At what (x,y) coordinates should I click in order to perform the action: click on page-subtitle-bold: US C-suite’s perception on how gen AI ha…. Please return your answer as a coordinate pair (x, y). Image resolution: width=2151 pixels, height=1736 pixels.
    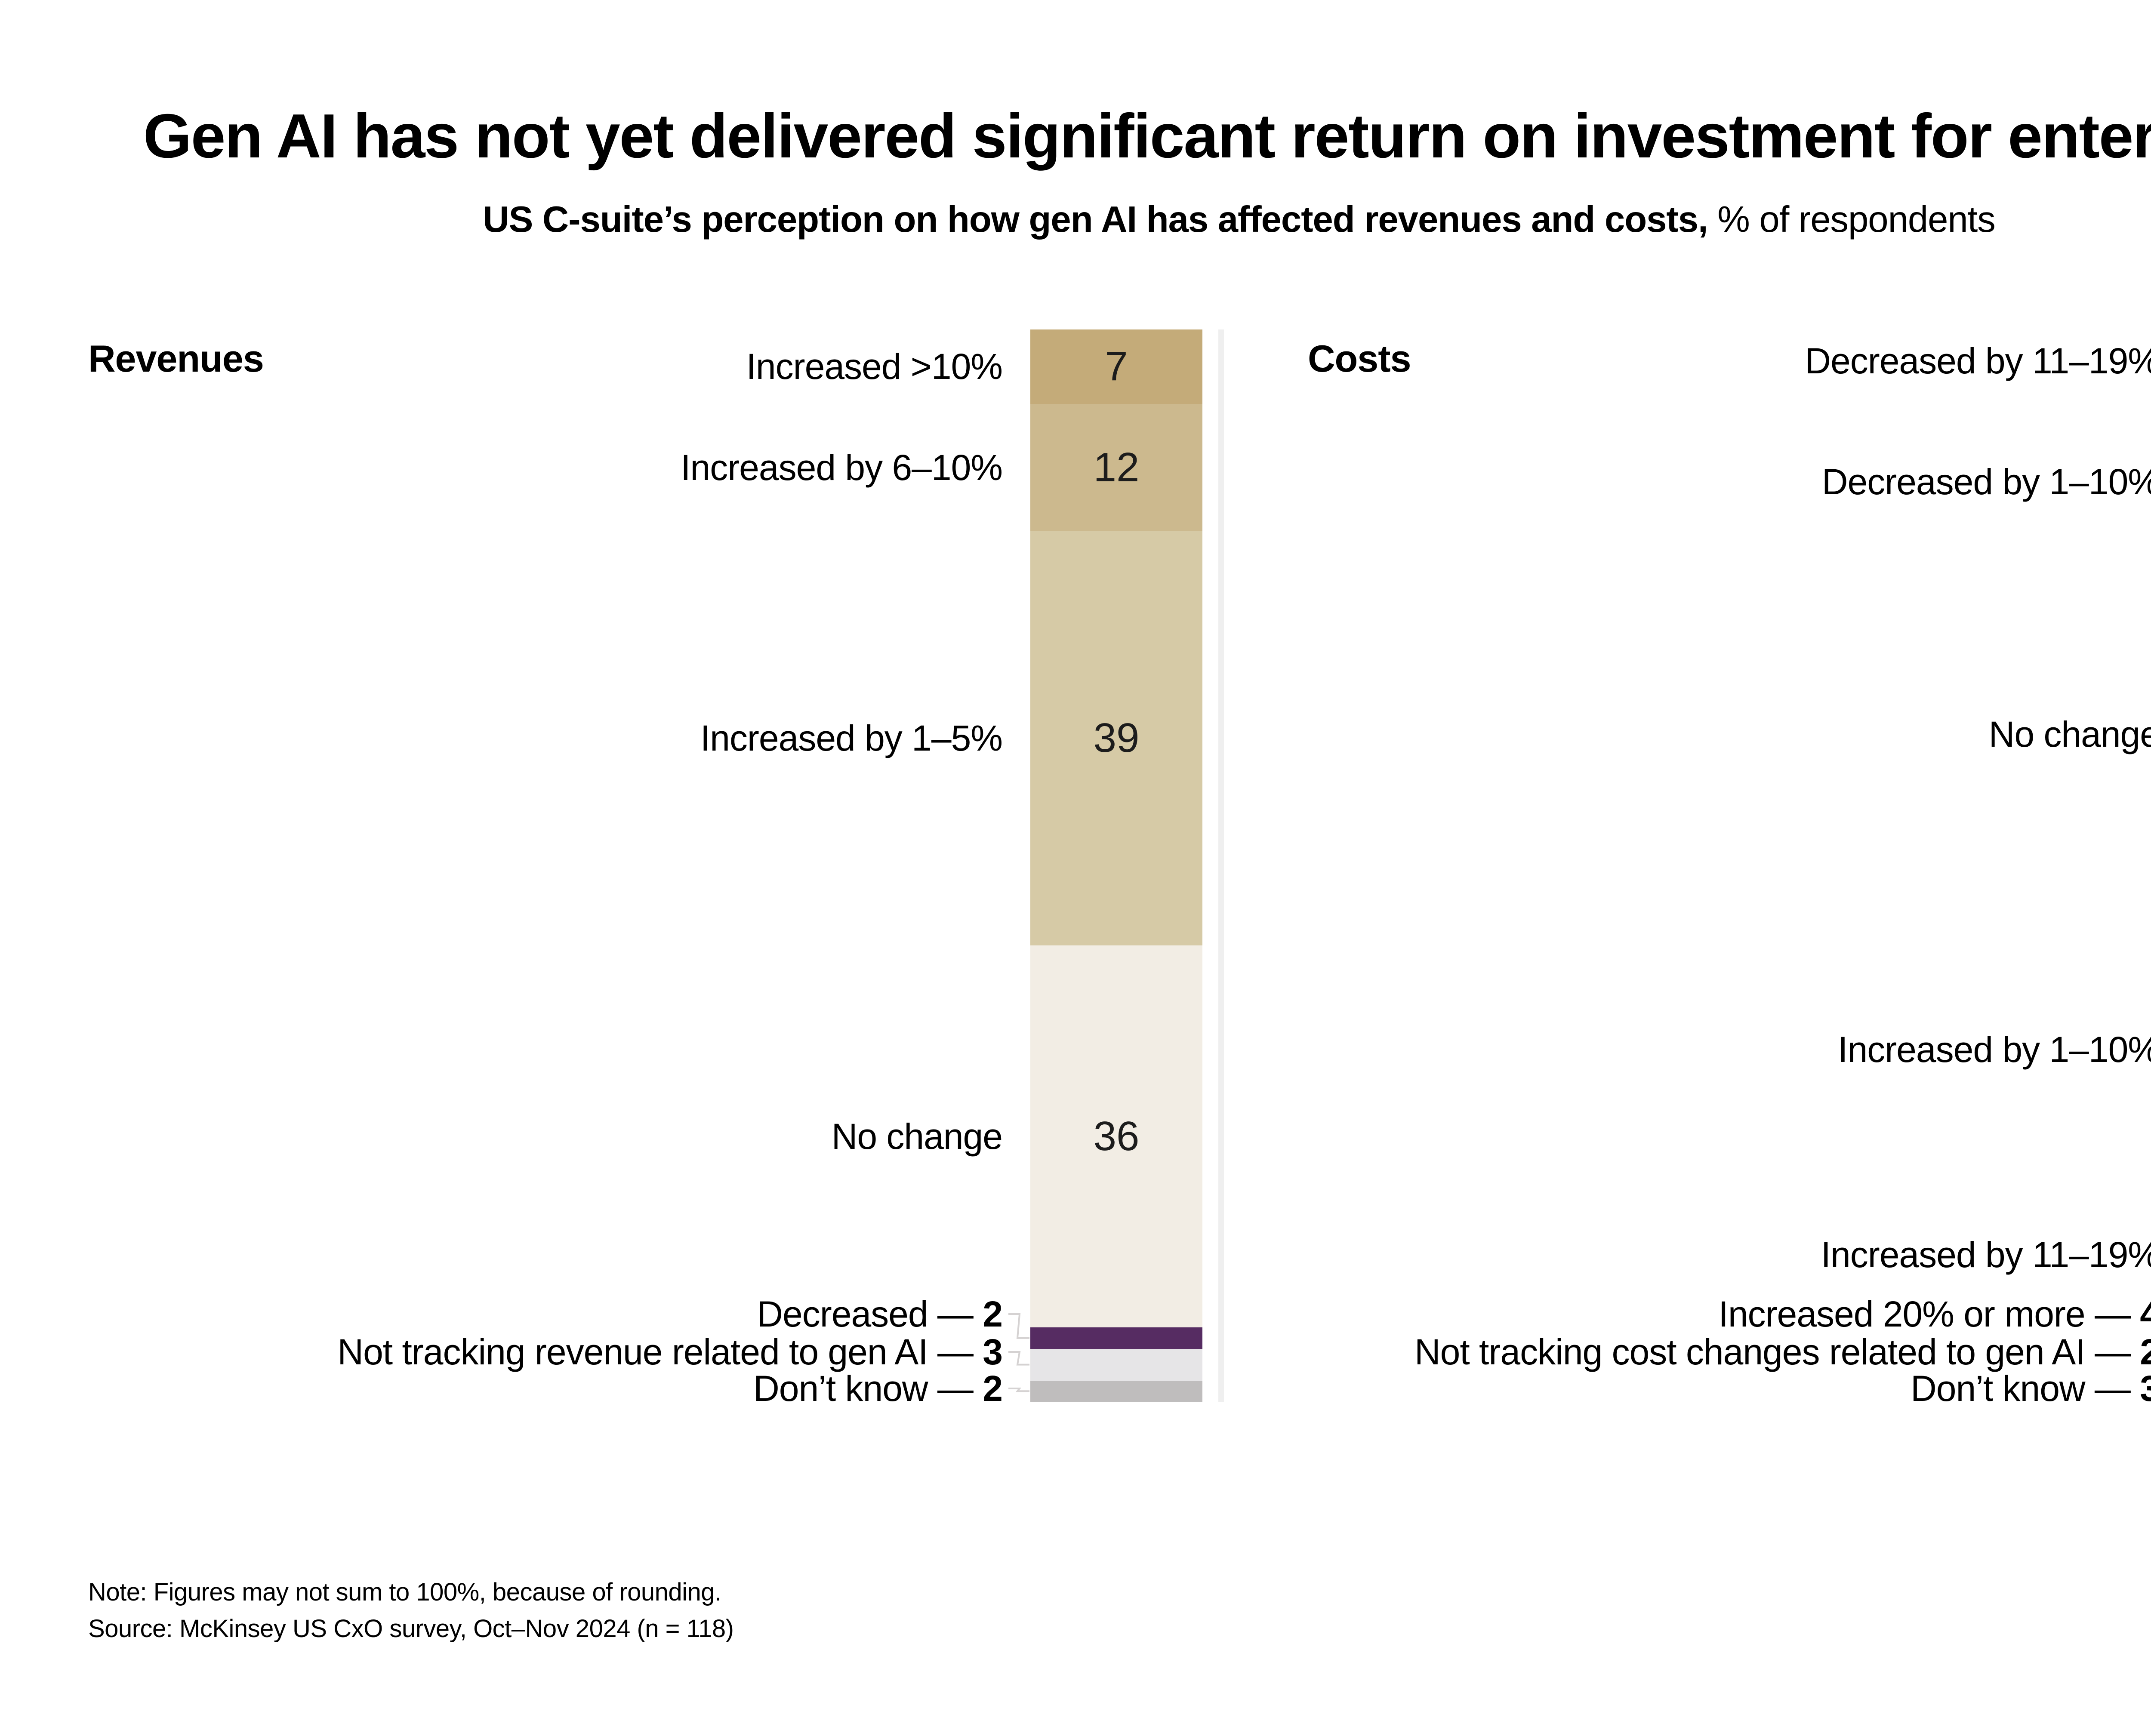
    Looking at the image, I should click on (1096, 219).